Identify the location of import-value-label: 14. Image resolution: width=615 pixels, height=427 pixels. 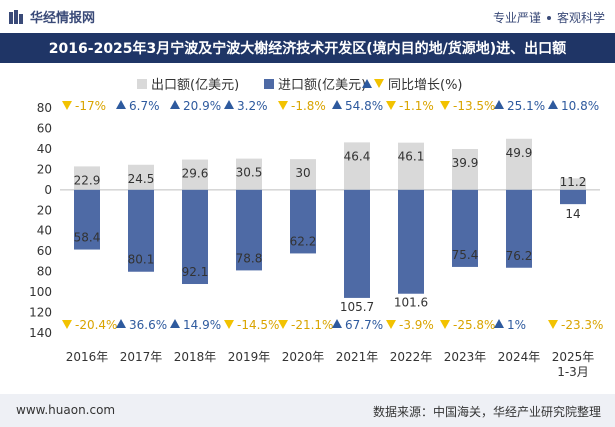
(572, 214).